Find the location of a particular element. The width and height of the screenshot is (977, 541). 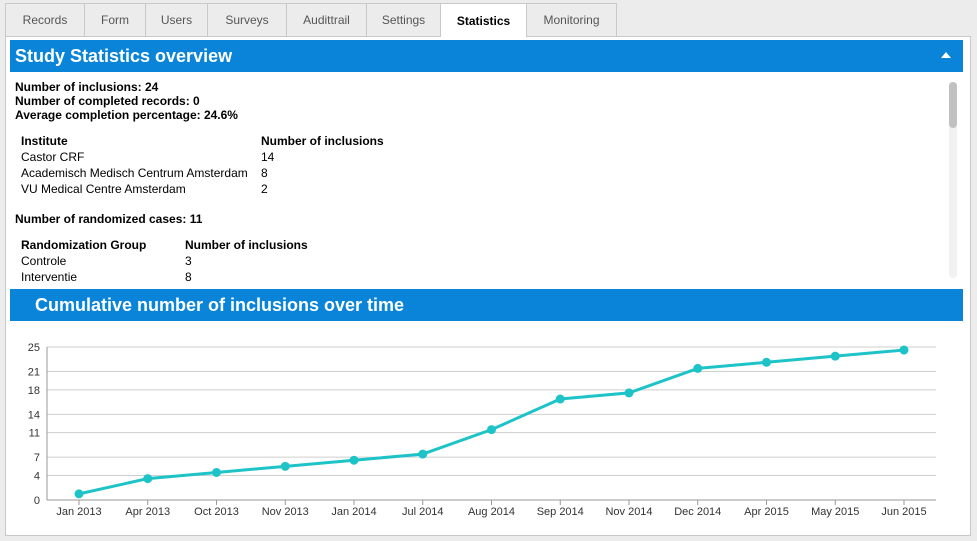

y-tick-label: 18 is located at coordinates (34, 391).